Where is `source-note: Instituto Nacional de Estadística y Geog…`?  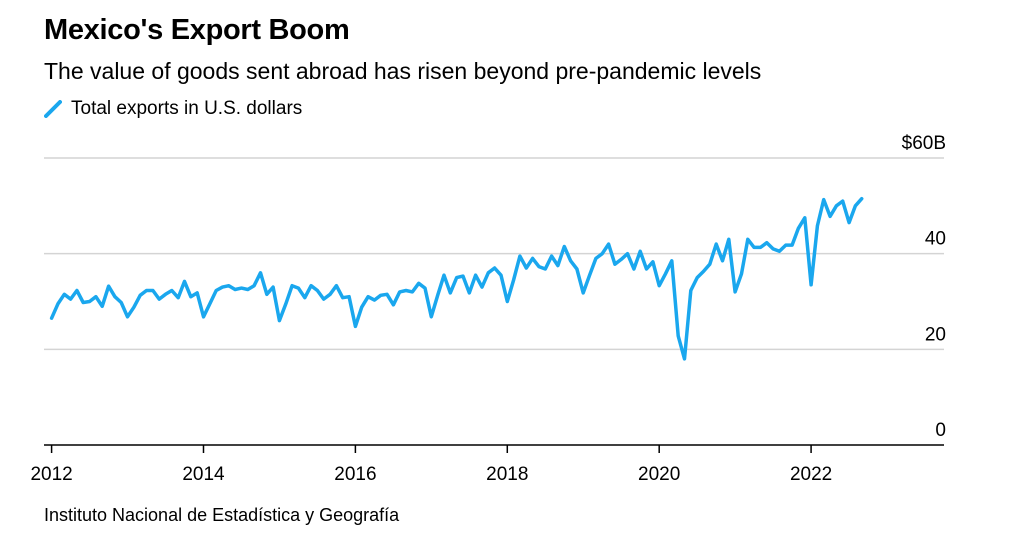 source-note: Instituto Nacional de Estadística y Geog… is located at coordinates (222, 515).